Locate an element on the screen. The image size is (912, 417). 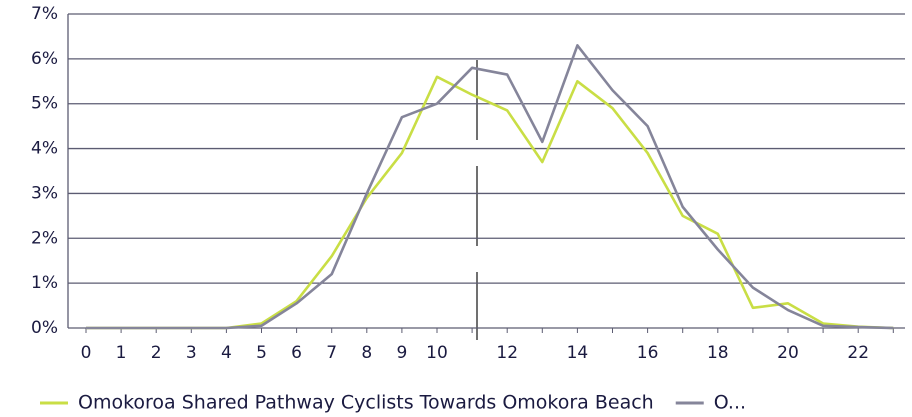
x-tick-label: 4 is located at coordinates (226, 353).